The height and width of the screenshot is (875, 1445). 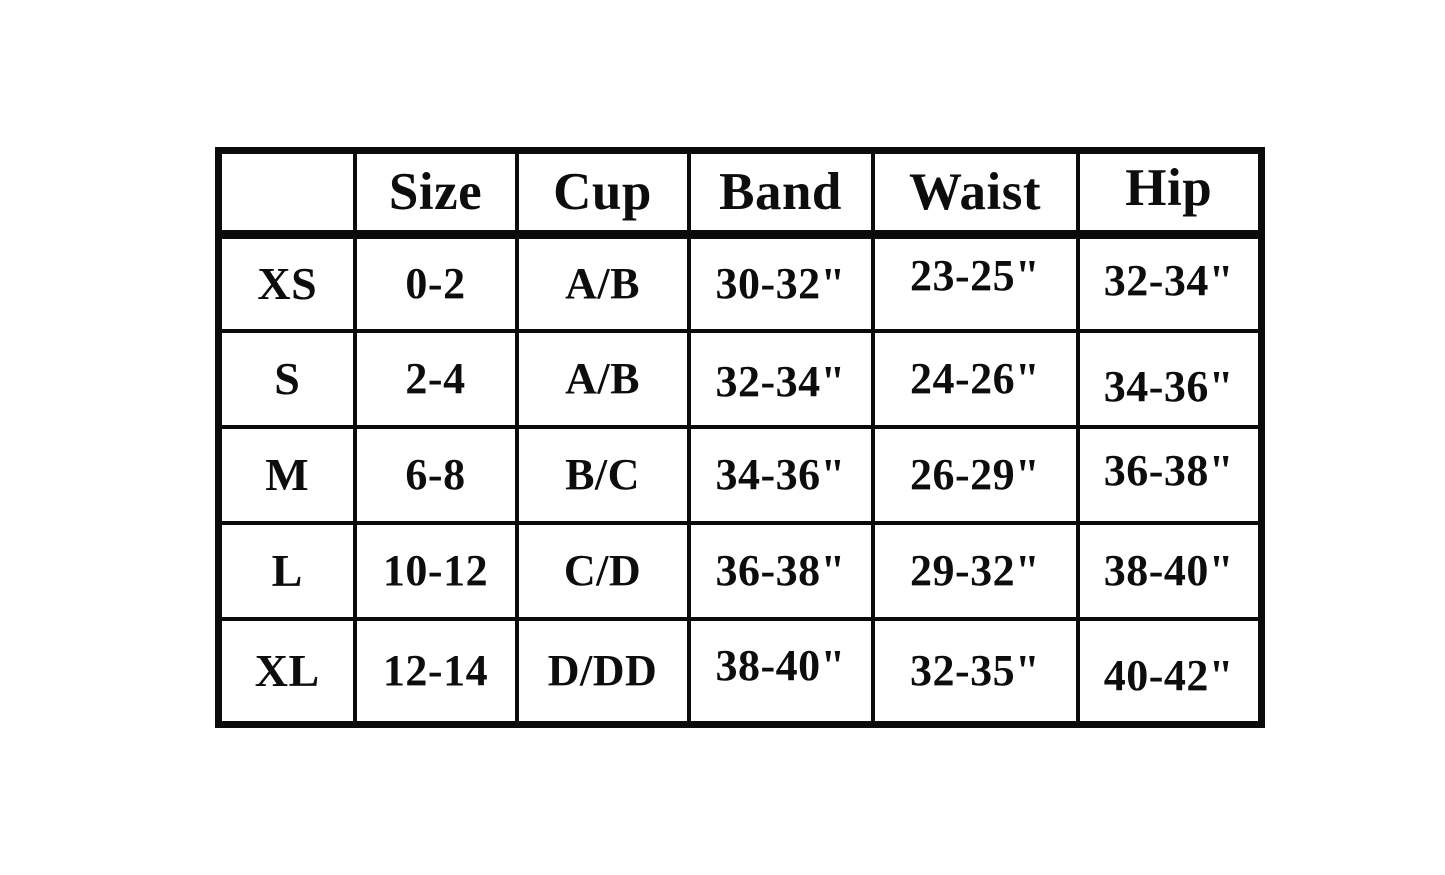 I want to click on cell-s-band: 32-34", so click(x=780, y=378).